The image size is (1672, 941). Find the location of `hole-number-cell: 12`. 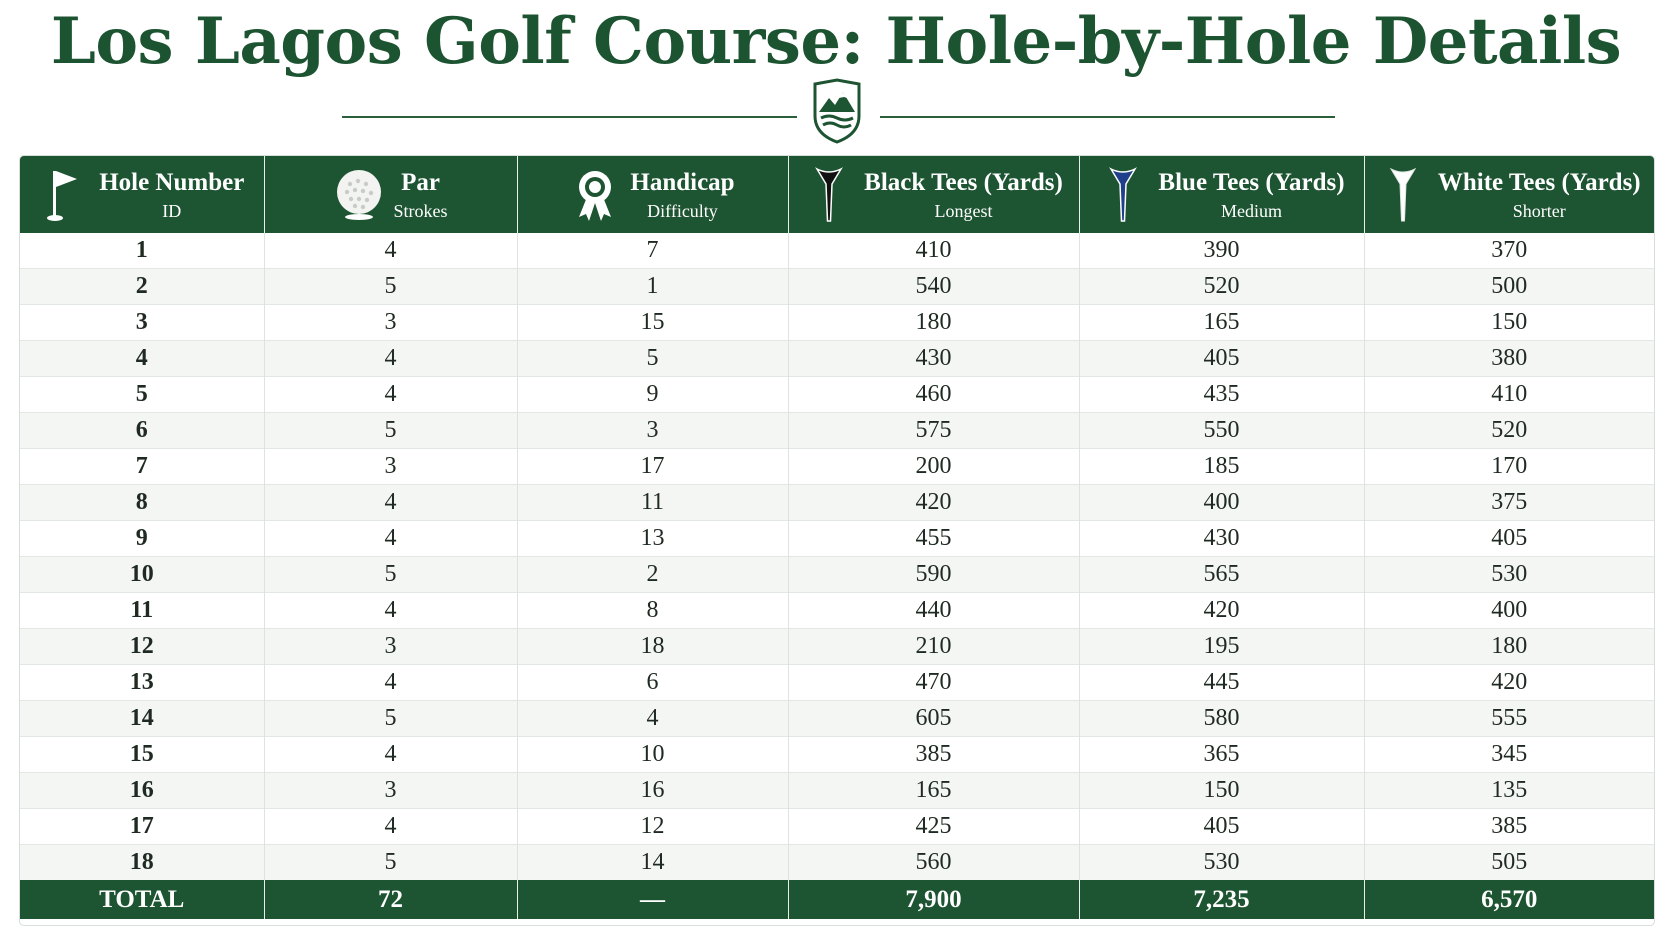

hole-number-cell: 12 is located at coordinates (142, 646).